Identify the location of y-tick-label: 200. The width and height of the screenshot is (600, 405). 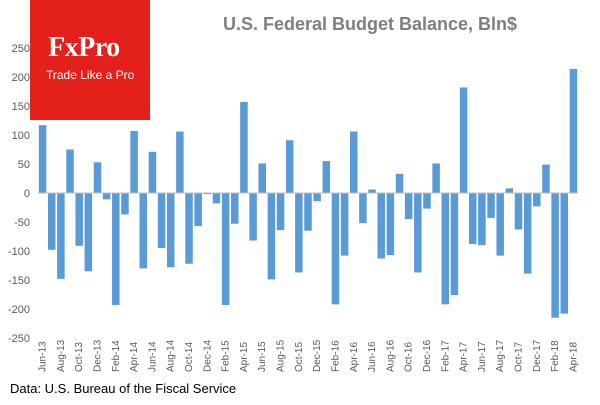
(21, 78).